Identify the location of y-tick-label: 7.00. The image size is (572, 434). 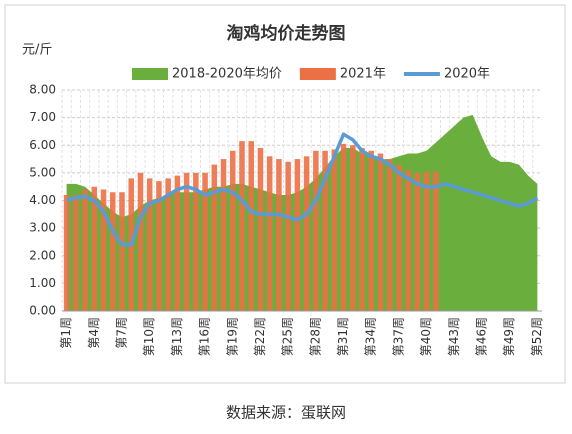
(42, 117).